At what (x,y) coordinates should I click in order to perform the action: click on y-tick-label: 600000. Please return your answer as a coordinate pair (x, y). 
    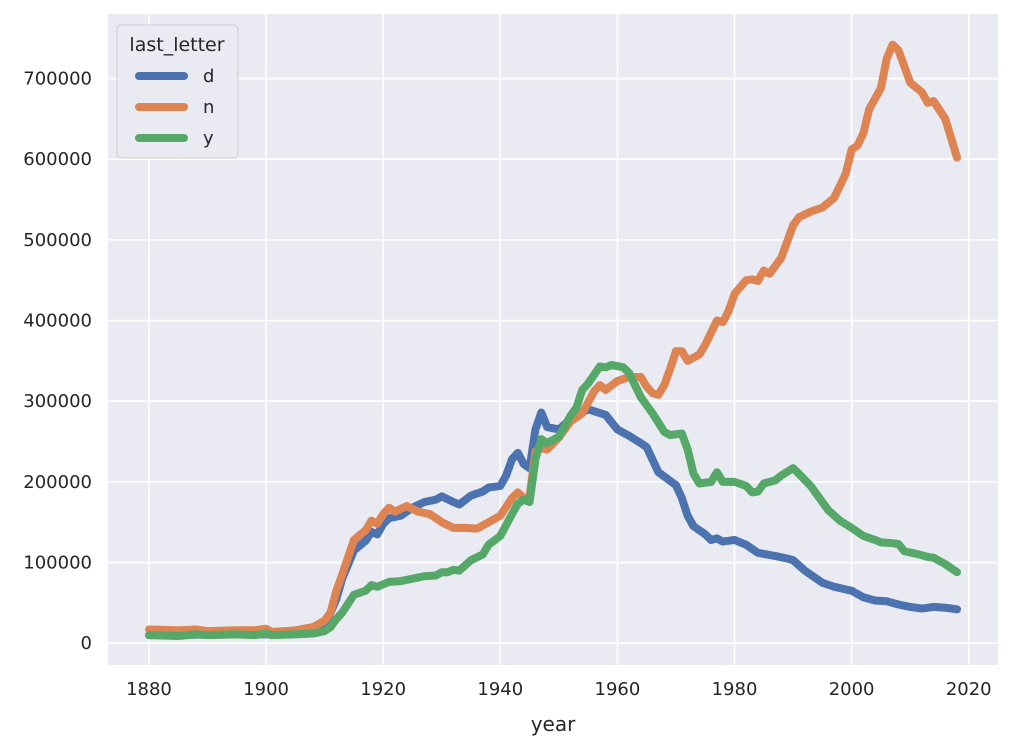
    Looking at the image, I should click on (57, 159).